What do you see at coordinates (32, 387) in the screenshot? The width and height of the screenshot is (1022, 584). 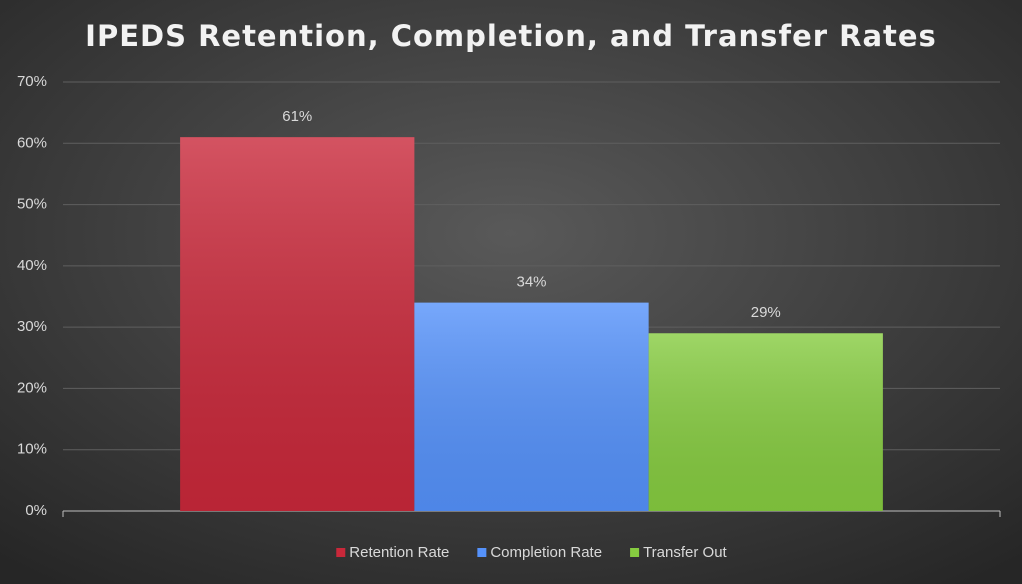 I see `y-tick-label: 20%` at bounding box center [32, 387].